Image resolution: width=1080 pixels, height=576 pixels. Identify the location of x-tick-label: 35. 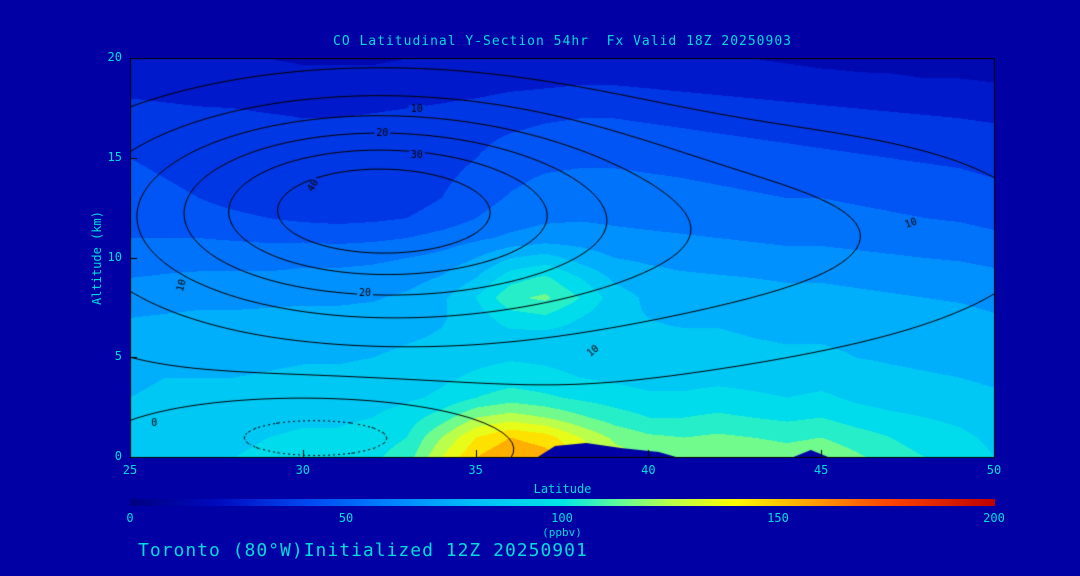
(475, 470).